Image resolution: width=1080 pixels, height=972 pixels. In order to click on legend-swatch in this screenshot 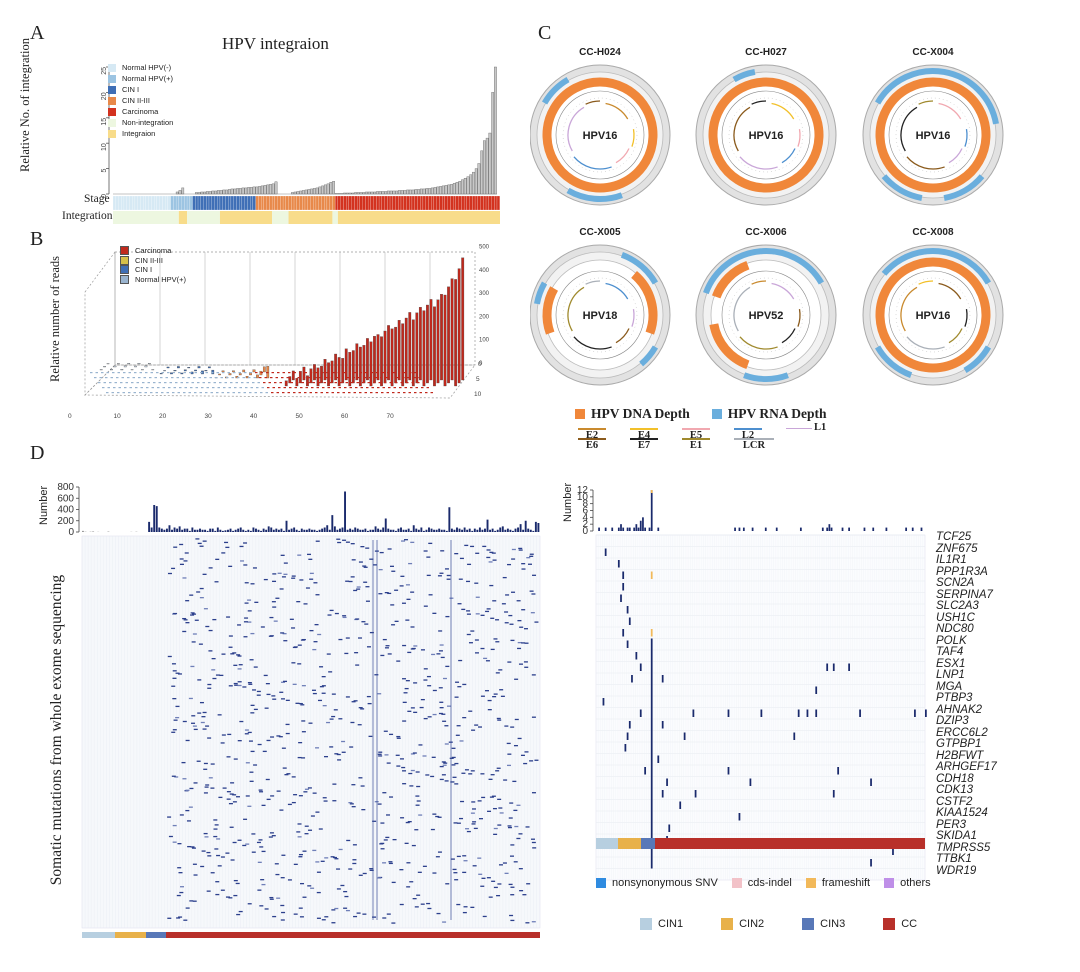, I will do `click(112, 100)`.